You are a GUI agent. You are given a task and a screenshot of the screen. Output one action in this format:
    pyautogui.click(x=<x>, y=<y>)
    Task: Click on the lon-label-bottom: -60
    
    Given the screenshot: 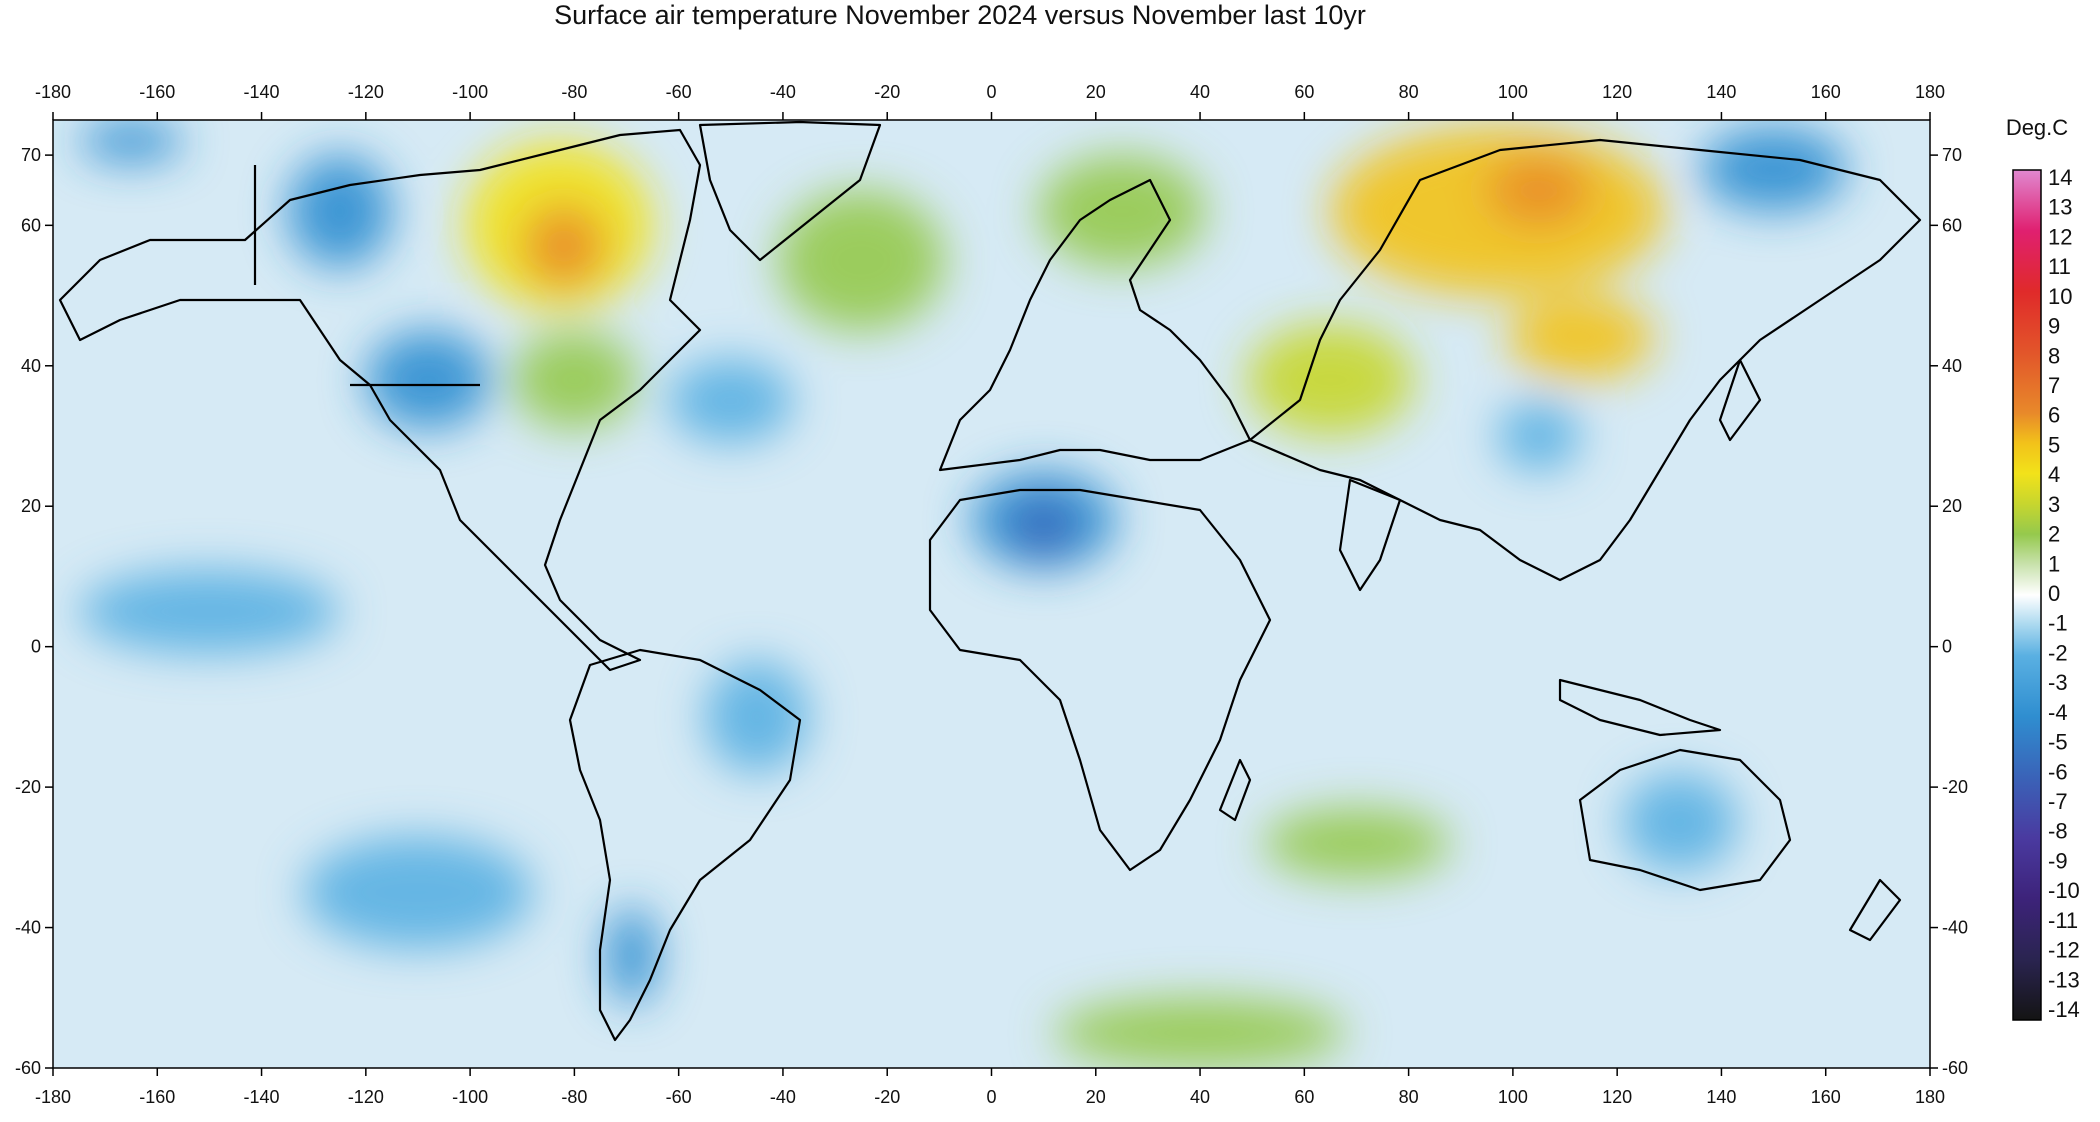 What is the action you would take?
    pyautogui.click(x=679, y=1097)
    